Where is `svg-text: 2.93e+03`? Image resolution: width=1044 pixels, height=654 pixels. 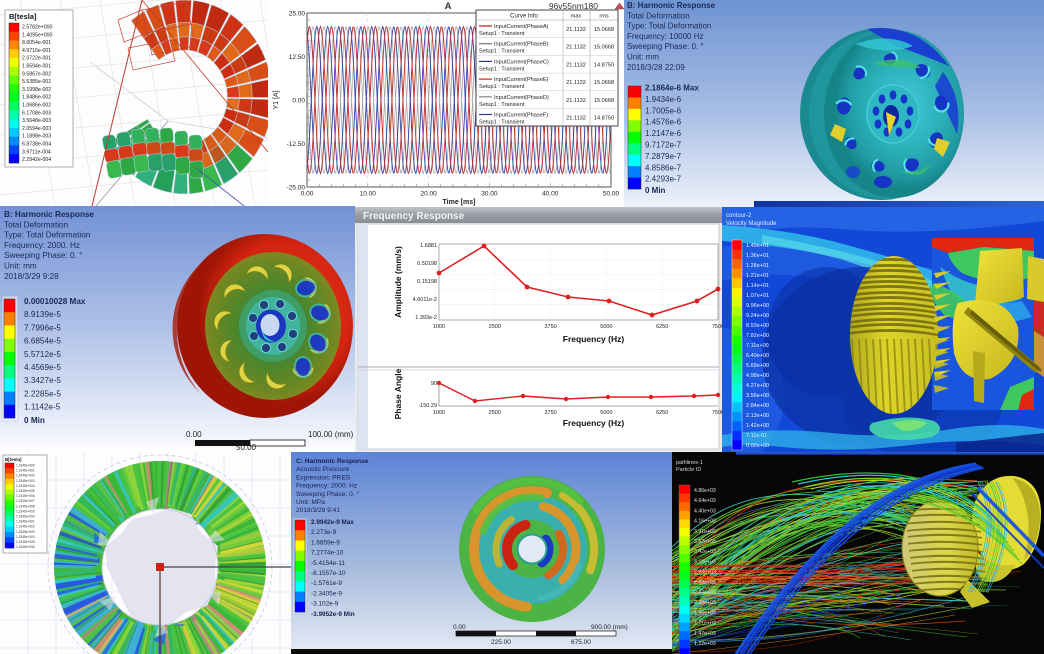 svg-text: 2.93e+03 is located at coordinates (705, 573).